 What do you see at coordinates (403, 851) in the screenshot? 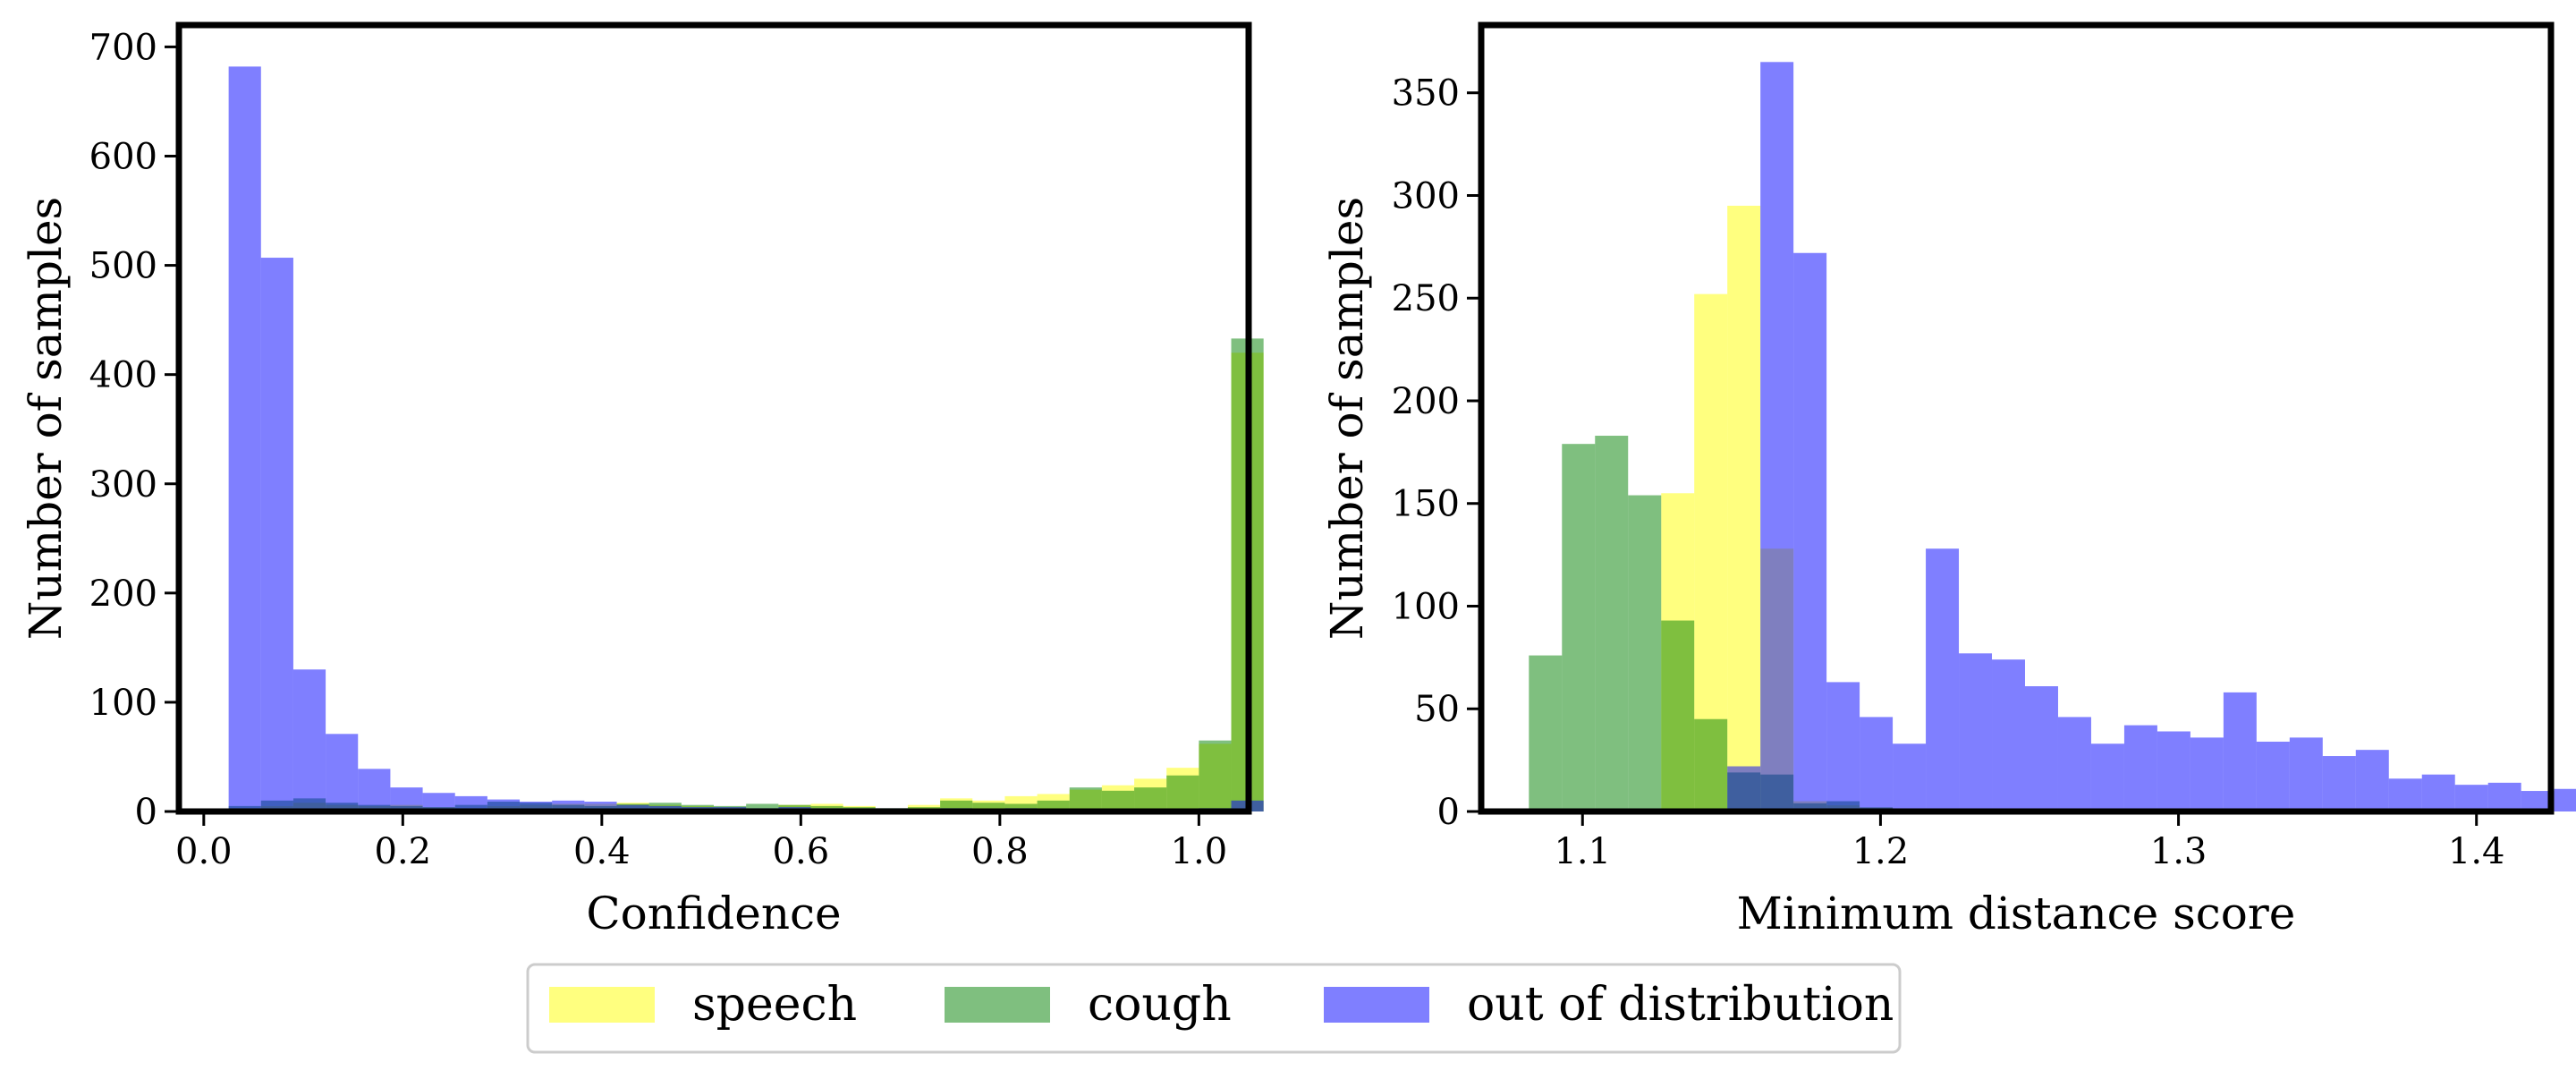
I see `x-tick-label: 0.2` at bounding box center [403, 851].